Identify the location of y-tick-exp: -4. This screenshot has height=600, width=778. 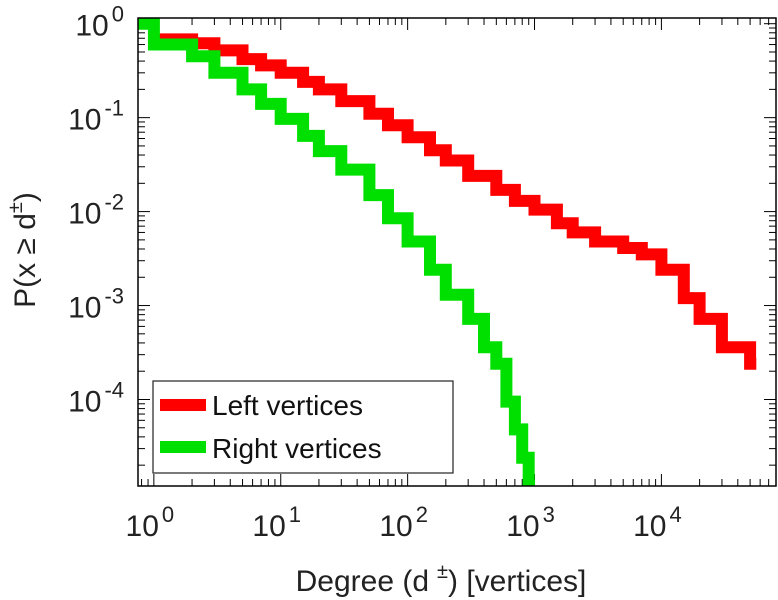
(114, 389).